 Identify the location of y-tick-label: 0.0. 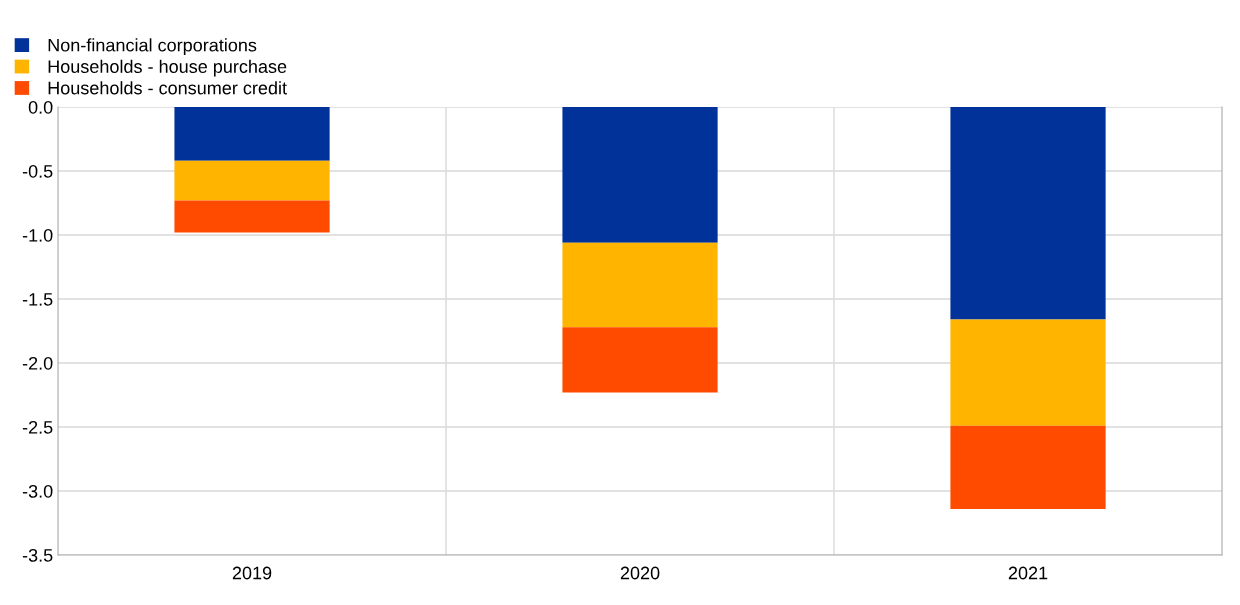
(40, 107).